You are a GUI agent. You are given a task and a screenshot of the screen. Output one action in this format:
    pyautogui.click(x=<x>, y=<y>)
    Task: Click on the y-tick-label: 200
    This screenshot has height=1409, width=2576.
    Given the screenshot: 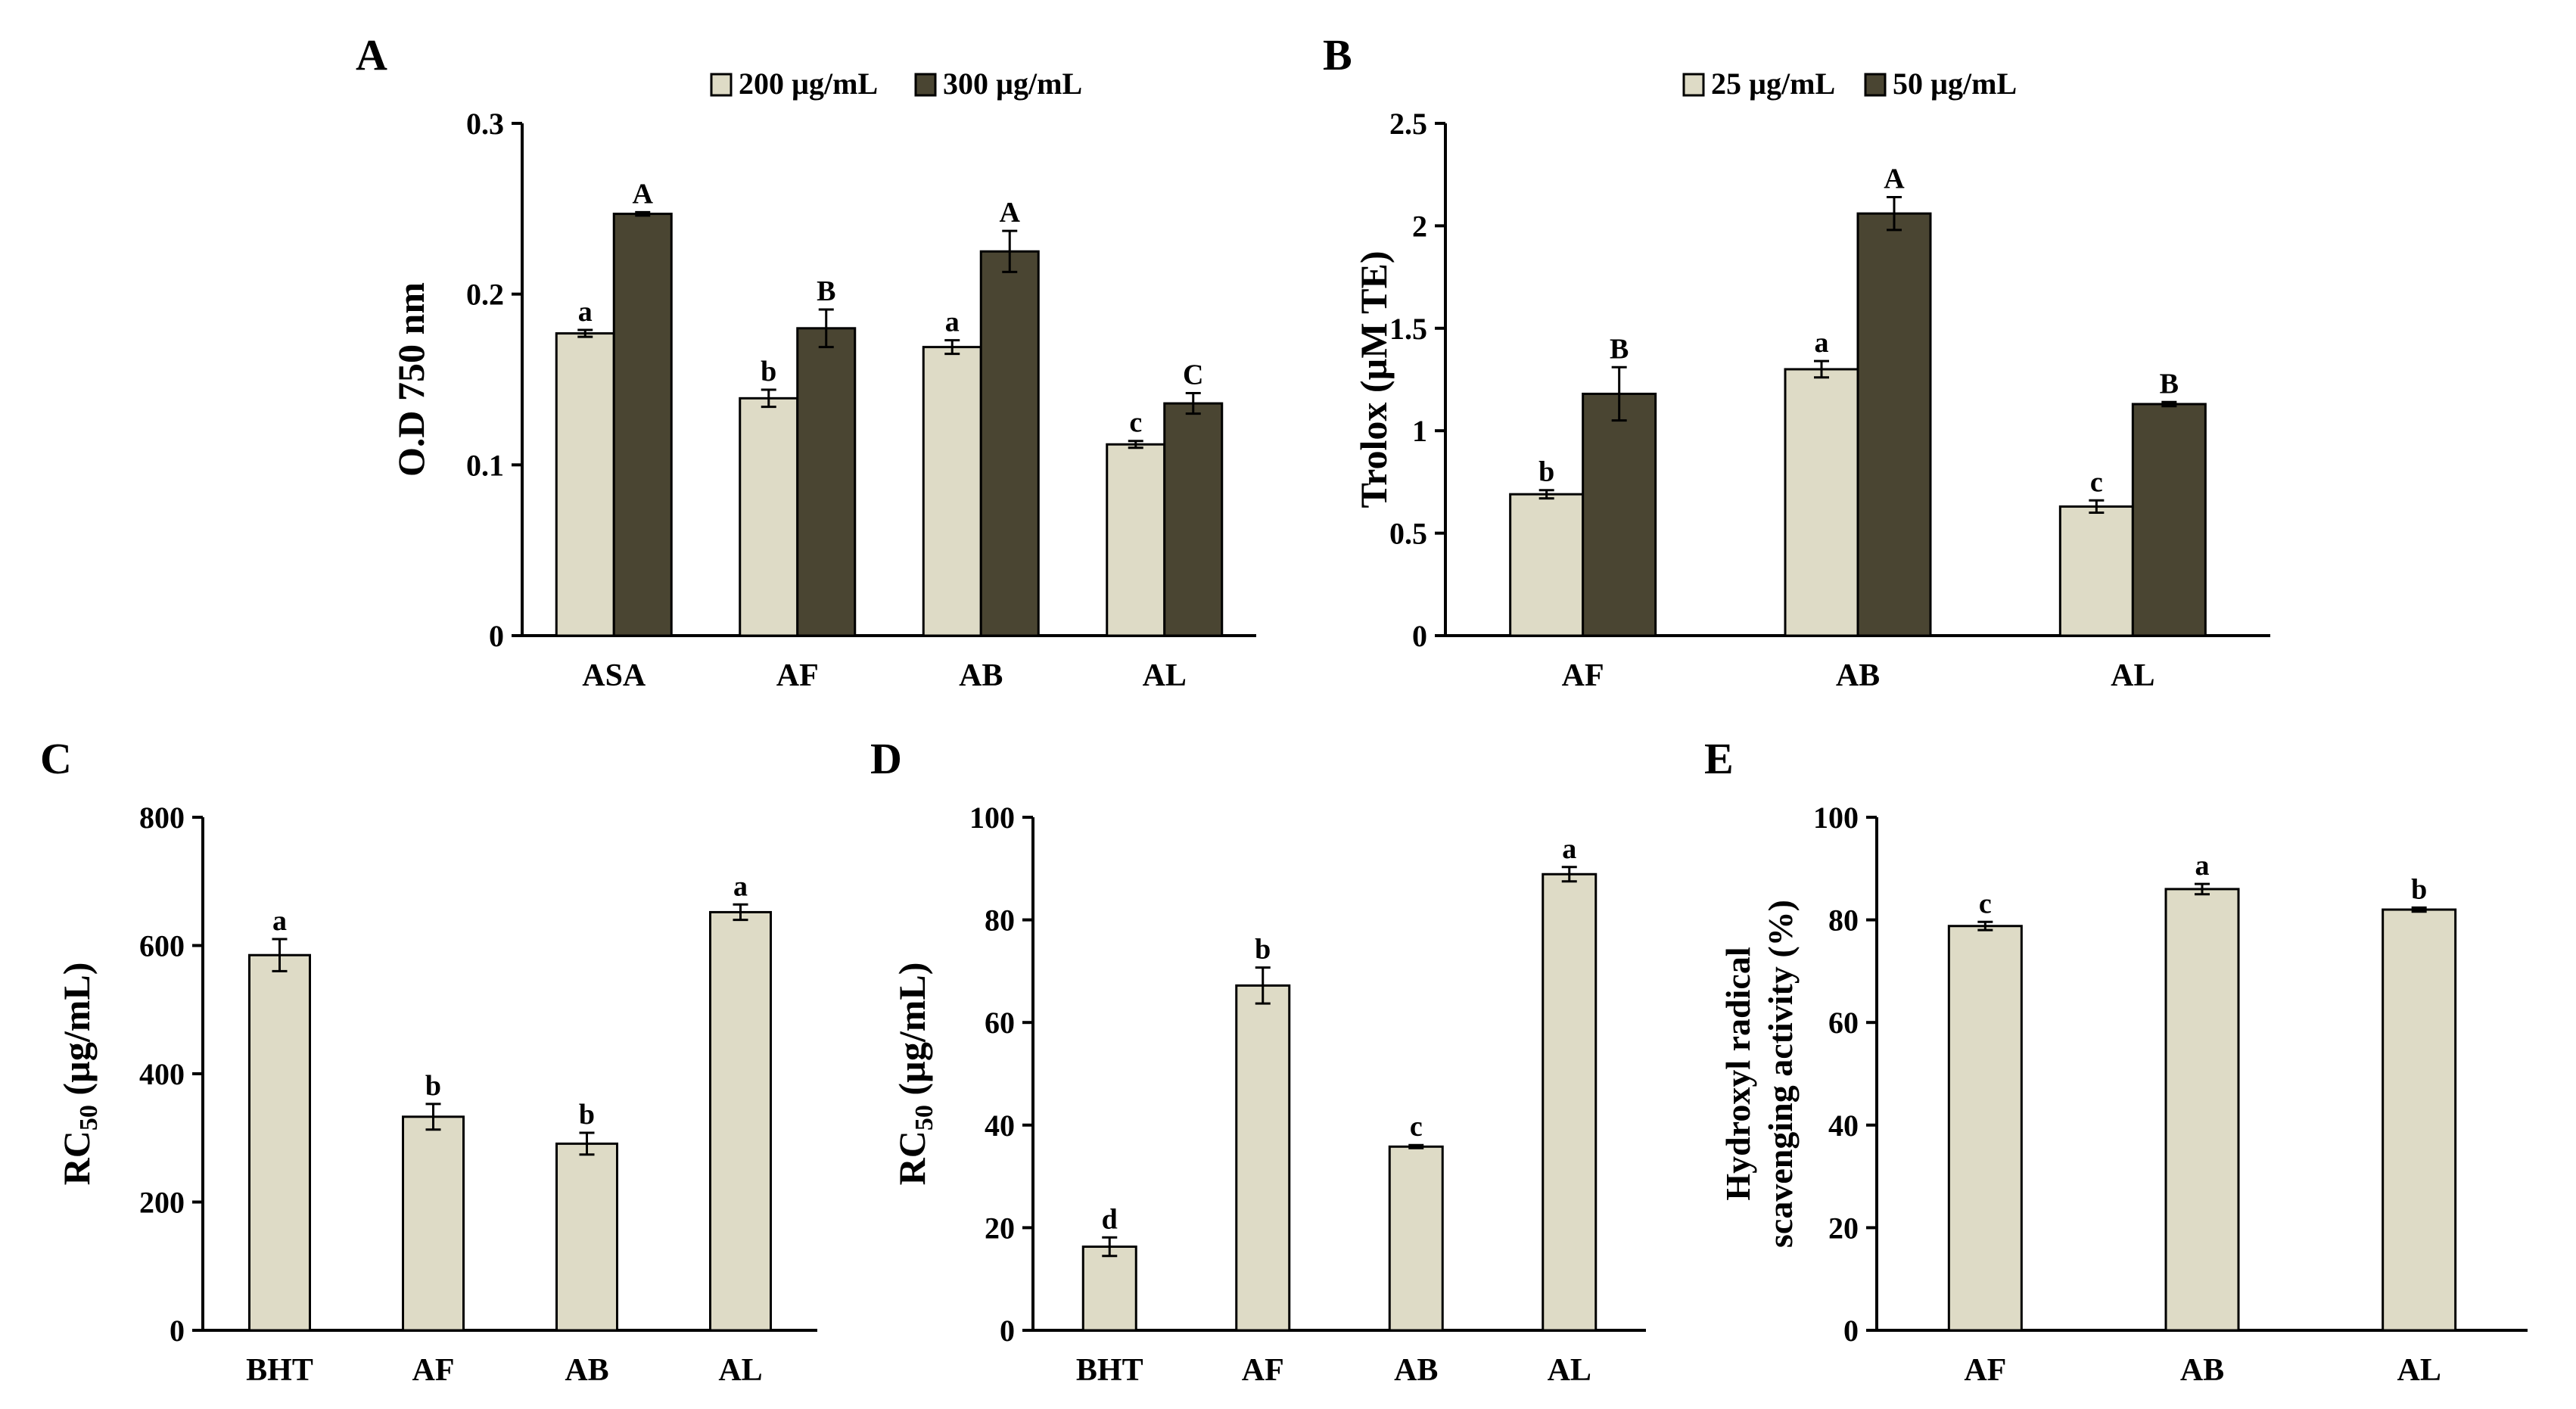 What is the action you would take?
    pyautogui.click(x=162, y=1203)
    